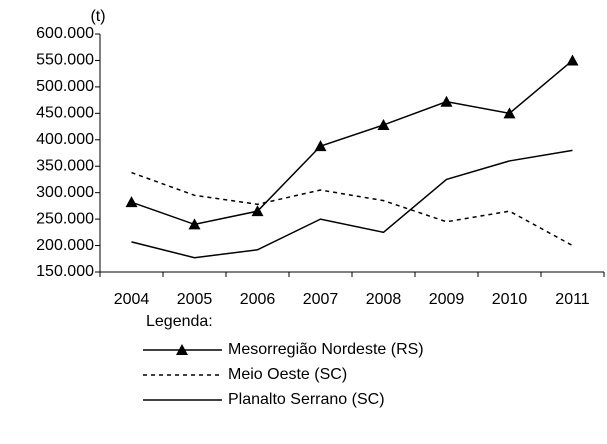 The height and width of the screenshot is (444, 607). Describe the element at coordinates (182, 349) in the screenshot. I see `legend-marker` at that location.